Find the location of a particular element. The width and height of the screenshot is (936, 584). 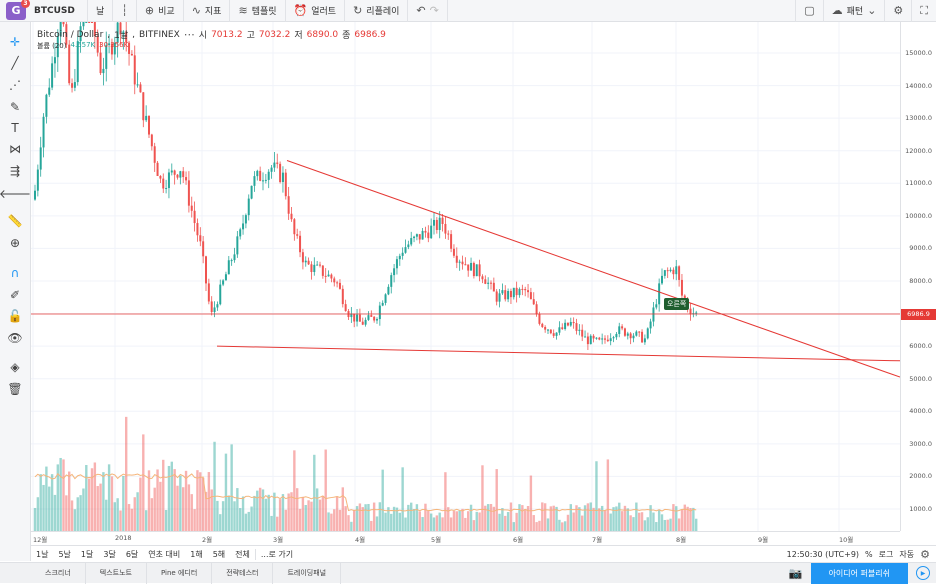

tab-trading-panel: 트레이딩패널 is located at coordinates (307, 573).